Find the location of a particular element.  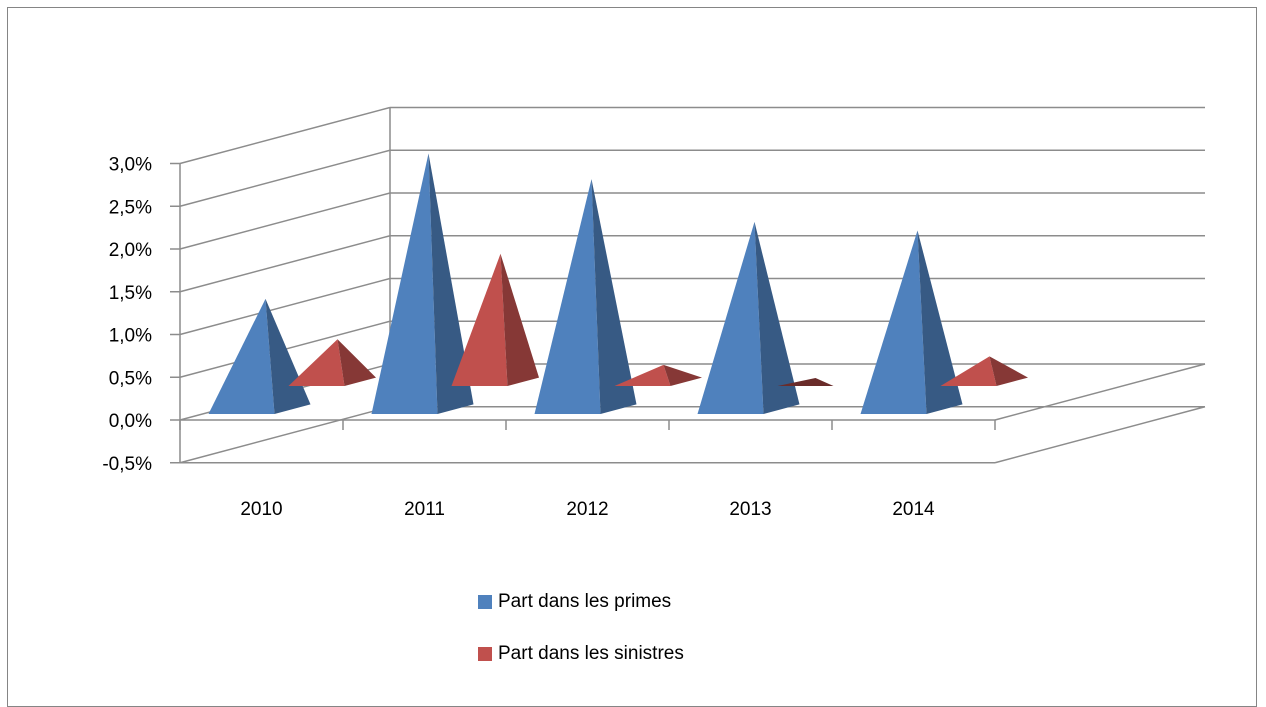

y-tick-label: 0,5% is located at coordinates (130, 378).